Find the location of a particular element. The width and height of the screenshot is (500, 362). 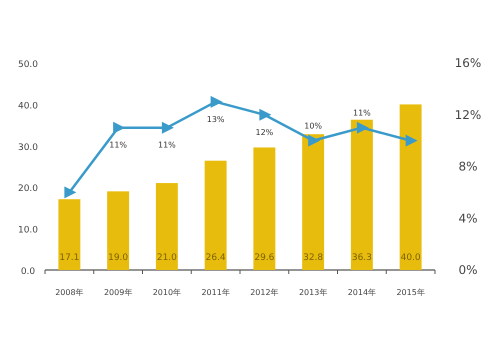

data-label: 13% is located at coordinates (215, 119).